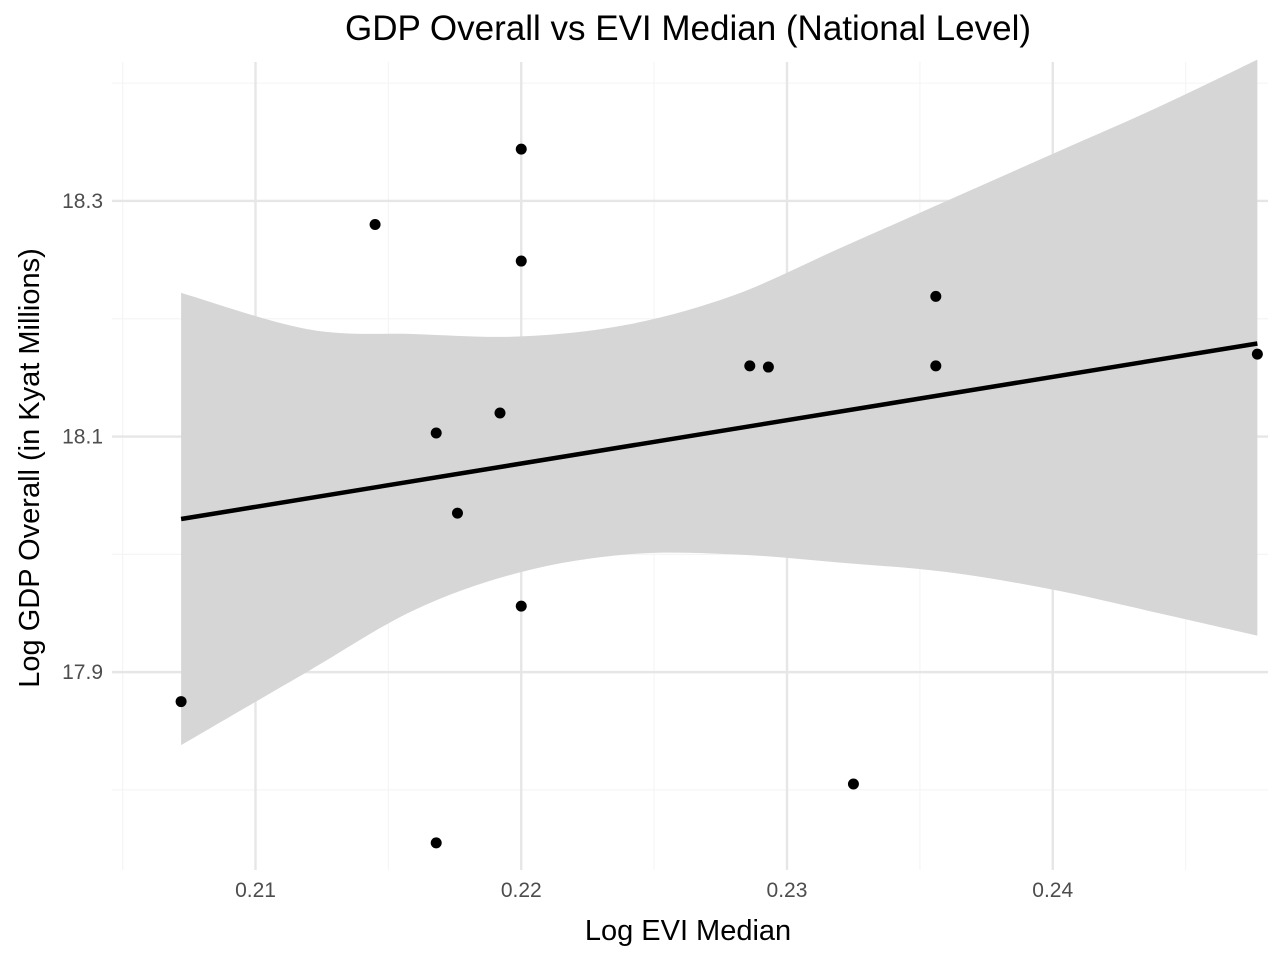 This screenshot has width=1280, height=960. I want to click on y-tick-label: 18.1, so click(82, 437).